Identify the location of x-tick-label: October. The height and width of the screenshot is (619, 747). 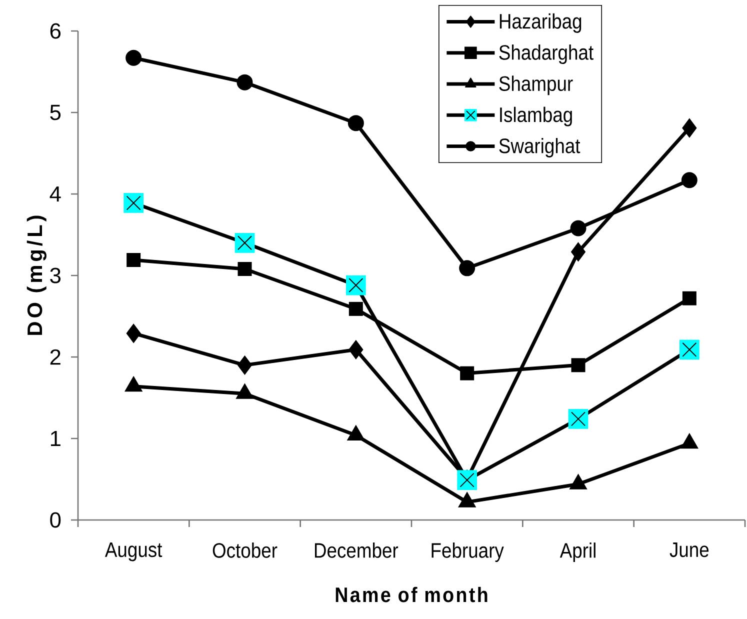
(245, 550).